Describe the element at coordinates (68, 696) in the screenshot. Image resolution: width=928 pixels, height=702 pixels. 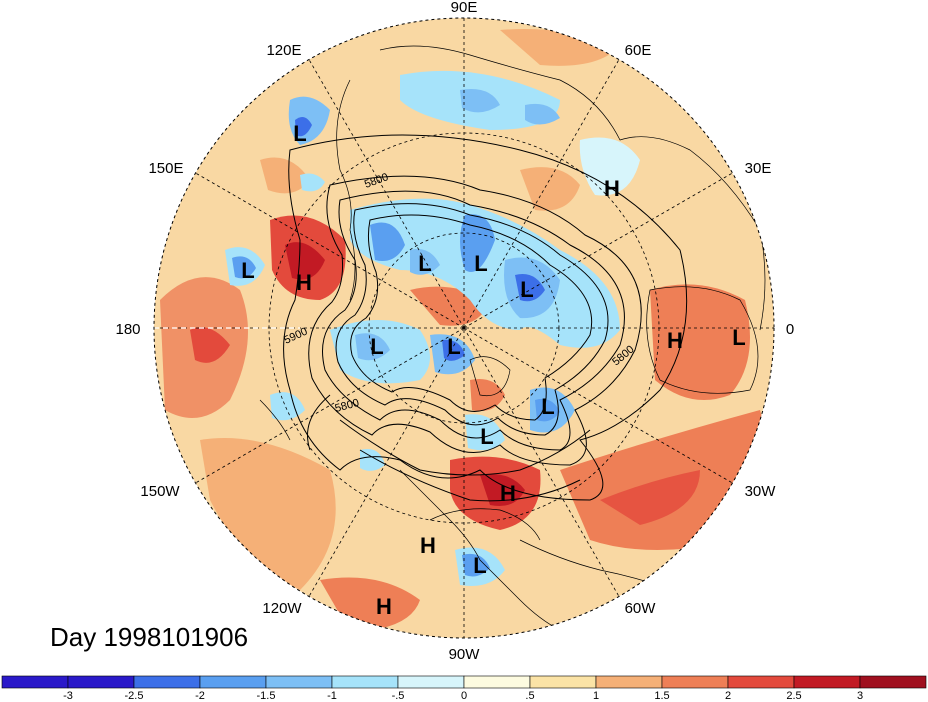
I see `colorbar-tick-label: -3` at that location.